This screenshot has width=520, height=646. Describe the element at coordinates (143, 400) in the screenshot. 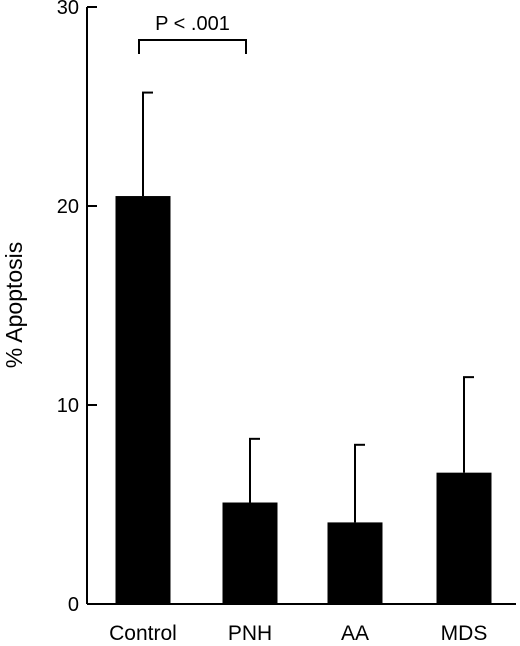

I see `bar-control` at that location.